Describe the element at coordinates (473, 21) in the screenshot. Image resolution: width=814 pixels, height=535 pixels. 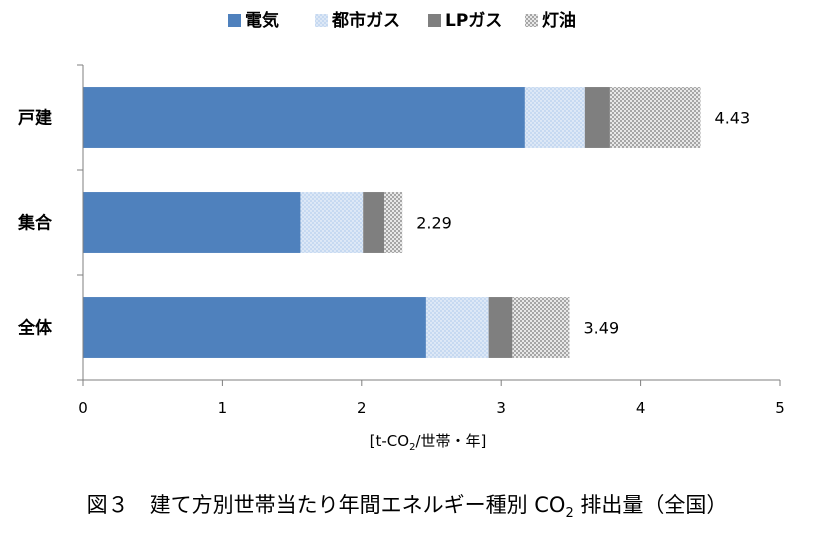
I see `legend-label-3: LPガス` at that location.